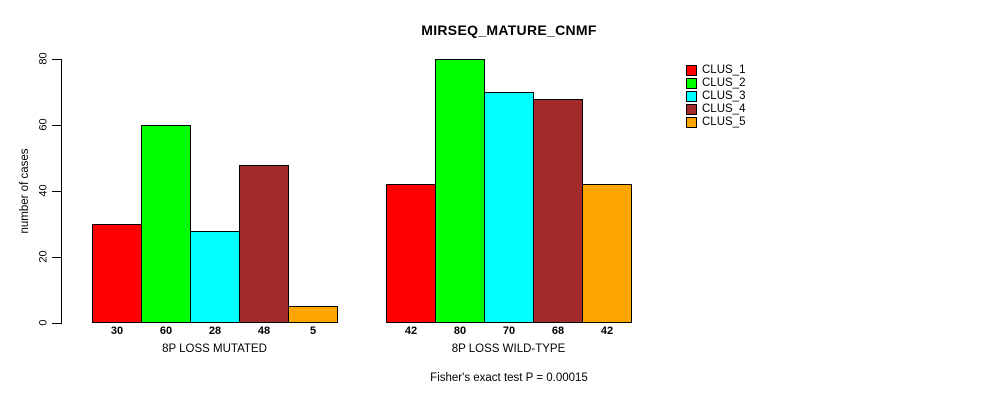  Describe the element at coordinates (411, 253) in the screenshot. I see `bar-clus_1-group2` at that location.